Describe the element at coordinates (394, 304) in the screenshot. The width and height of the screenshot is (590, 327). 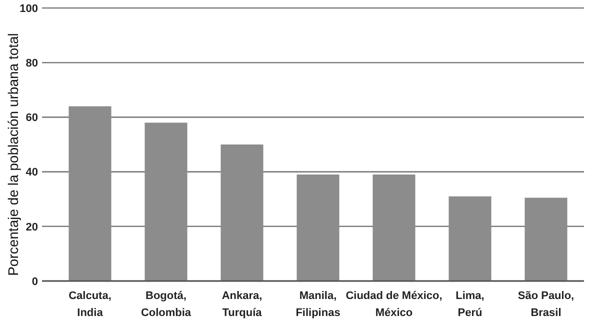
I see `x-tick-label: Ciudad de México, México` at that location.